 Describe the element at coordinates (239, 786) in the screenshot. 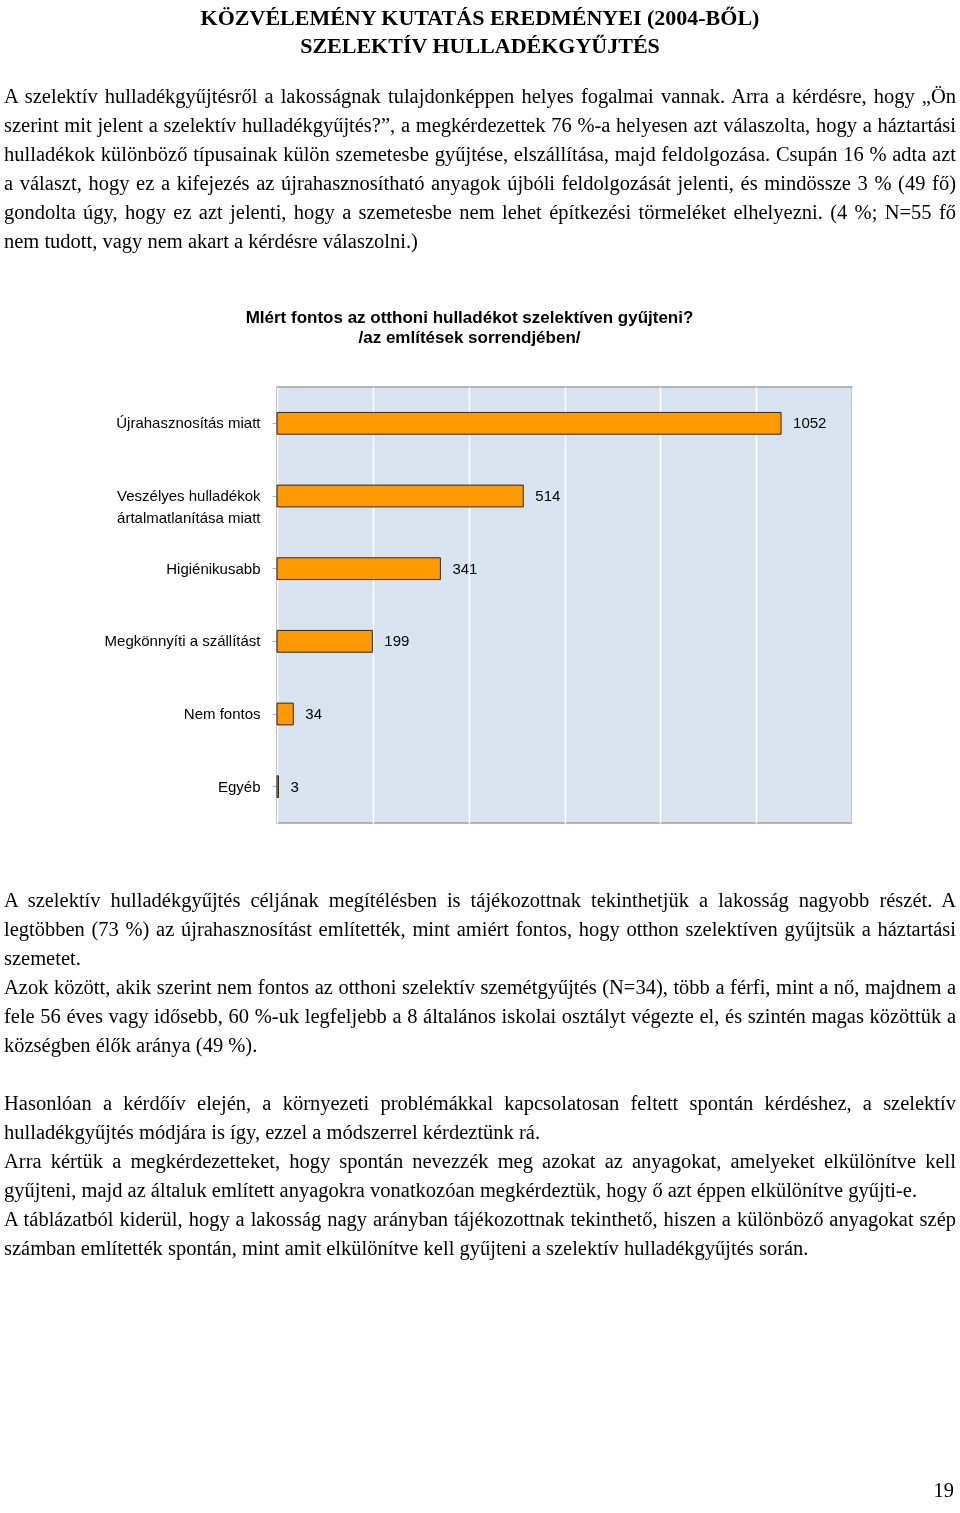

I see `y-tick-label: Egyéb` at that location.